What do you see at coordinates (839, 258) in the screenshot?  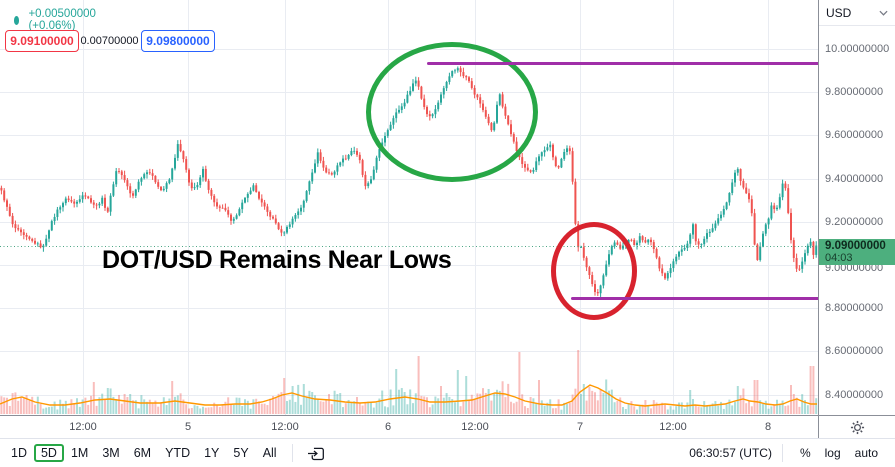 I see `bar-countdown: 04:03` at bounding box center [839, 258].